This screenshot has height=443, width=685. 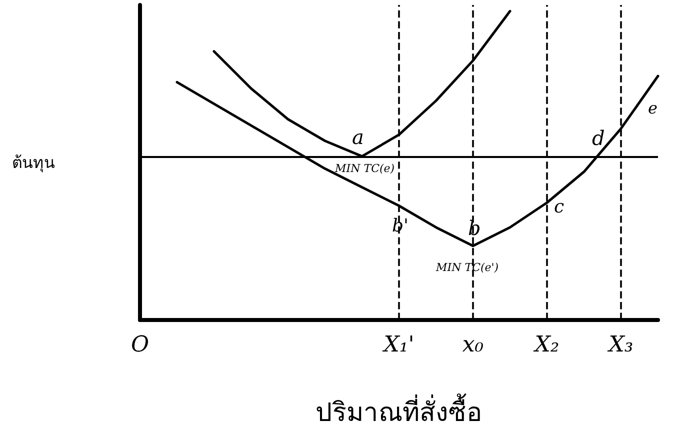 I want to click on annotation: d, so click(x=598, y=138).